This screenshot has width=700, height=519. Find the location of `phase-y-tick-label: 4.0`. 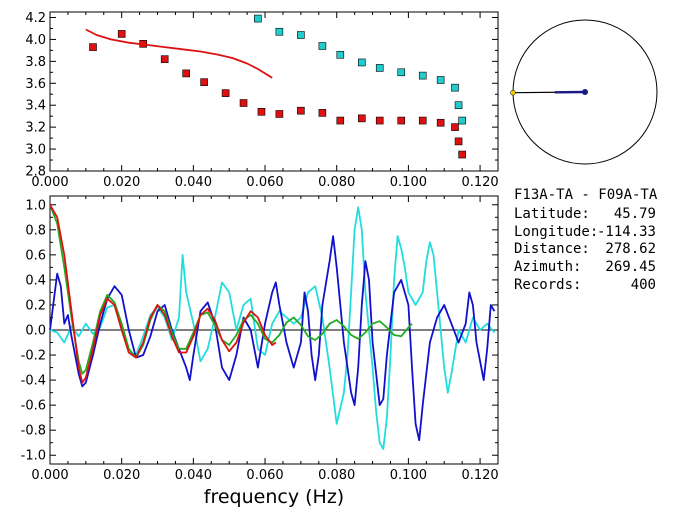

phase-y-tick-label: 4.0 is located at coordinates (35, 40).